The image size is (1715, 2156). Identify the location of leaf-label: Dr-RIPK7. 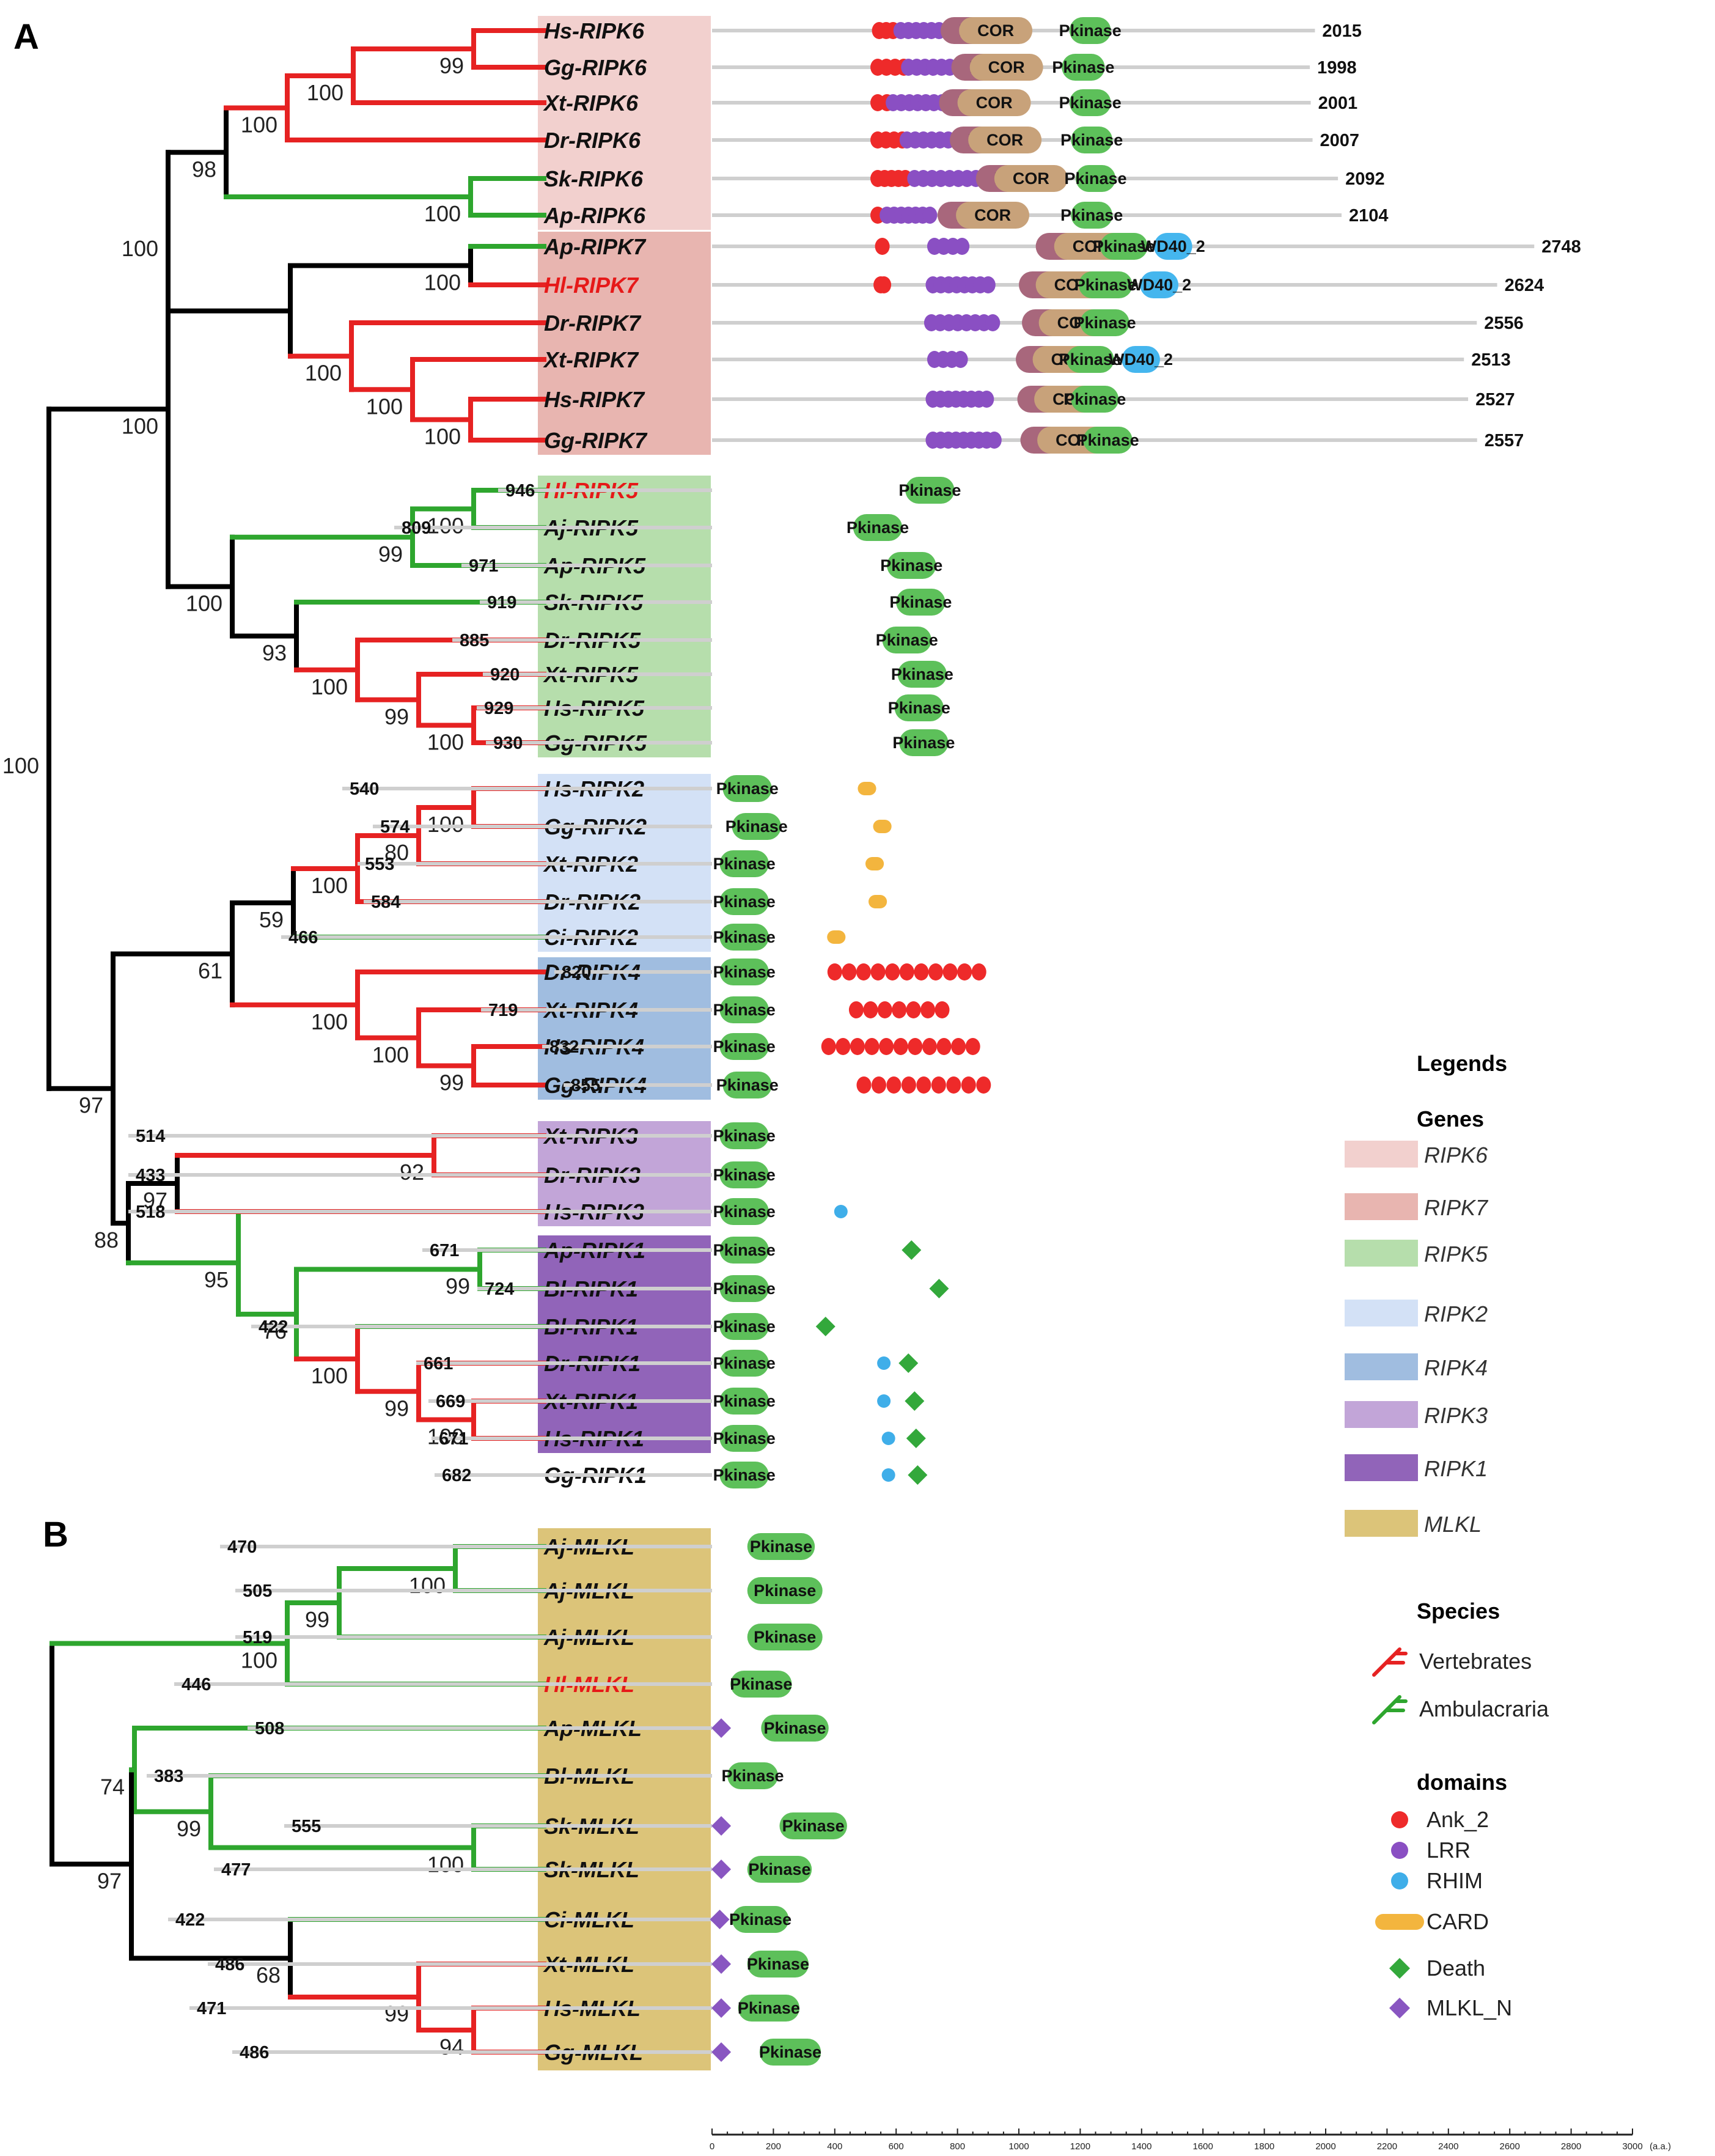
(593, 323).